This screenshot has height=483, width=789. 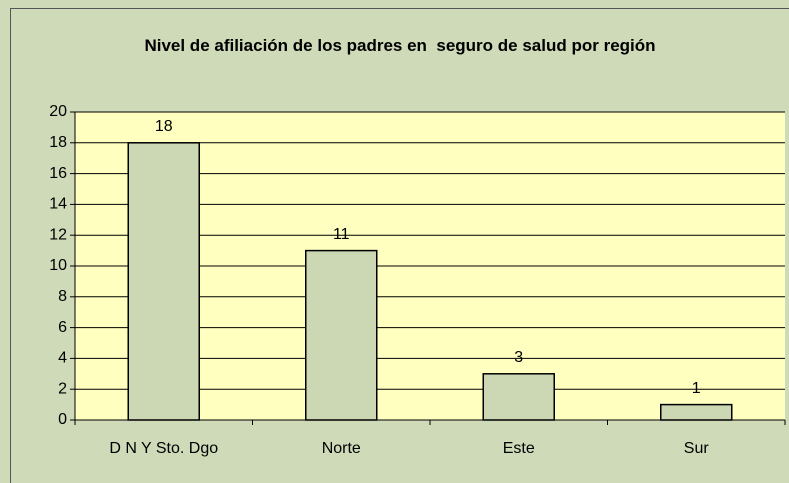 What do you see at coordinates (62, 358) in the screenshot?
I see `y-tick-label: 4` at bounding box center [62, 358].